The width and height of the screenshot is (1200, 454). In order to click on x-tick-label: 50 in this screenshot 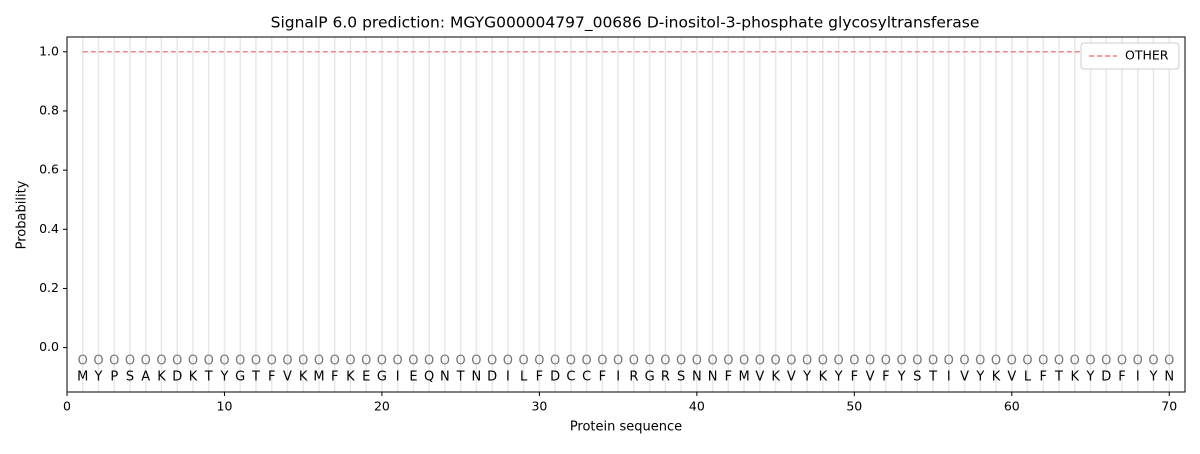, I will do `click(854, 406)`.